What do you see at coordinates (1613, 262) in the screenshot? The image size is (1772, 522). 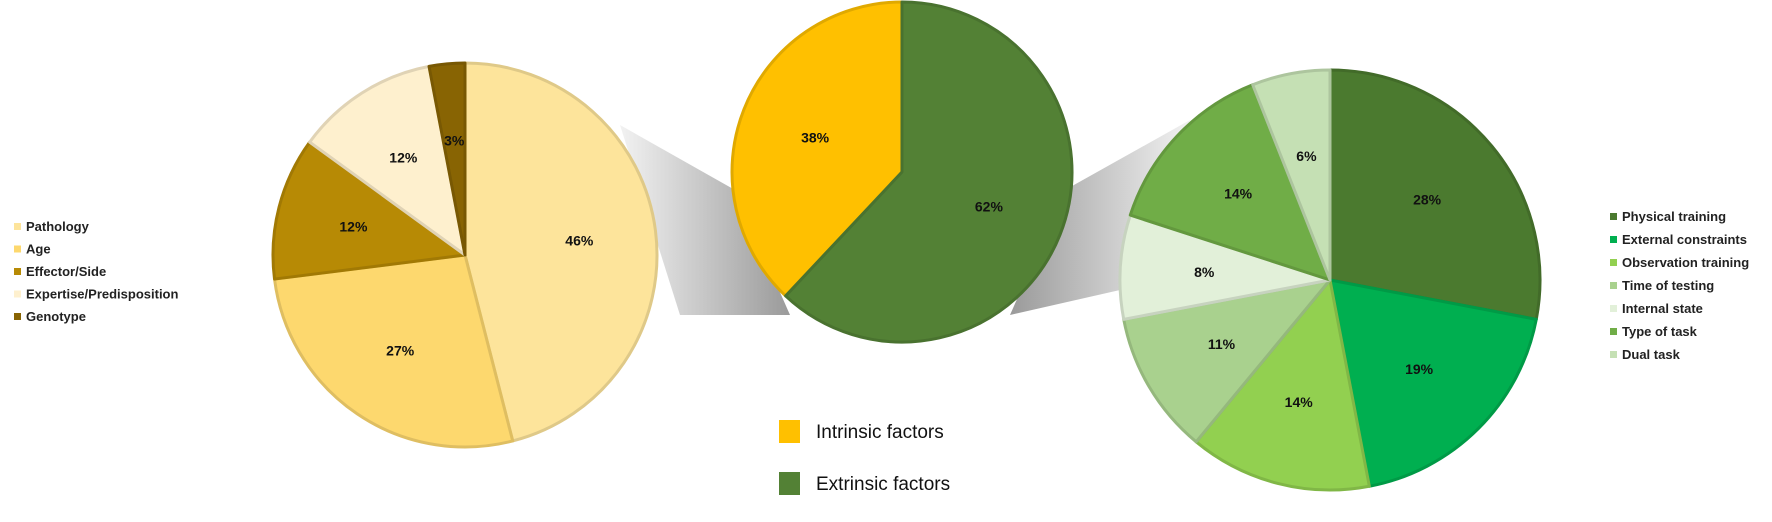 I see `legend-swatch-observation-training` at bounding box center [1613, 262].